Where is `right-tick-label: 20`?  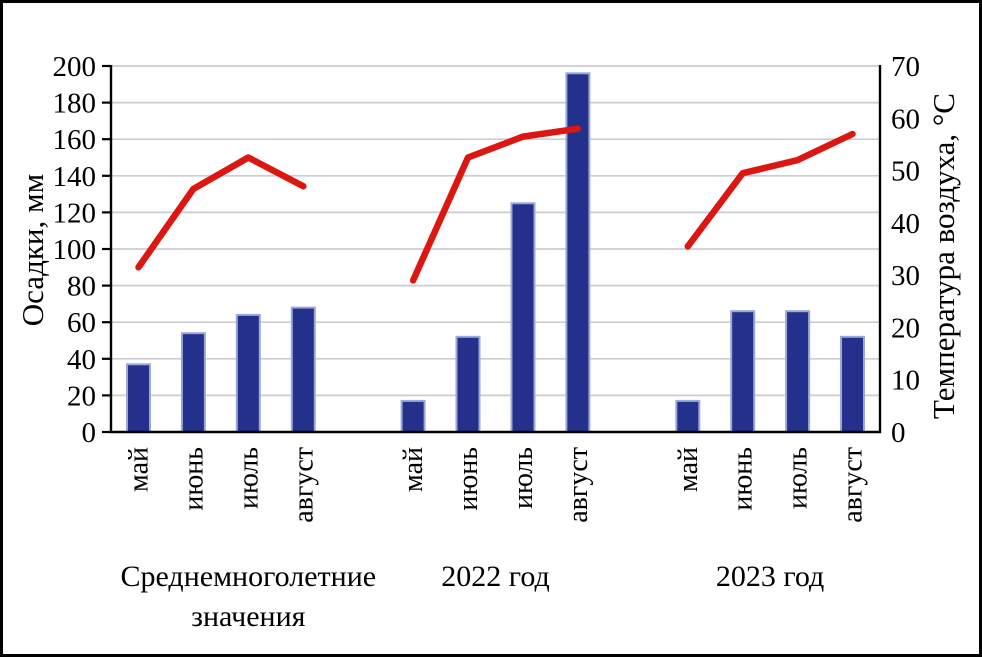
right-tick-label: 20 is located at coordinates (905, 328).